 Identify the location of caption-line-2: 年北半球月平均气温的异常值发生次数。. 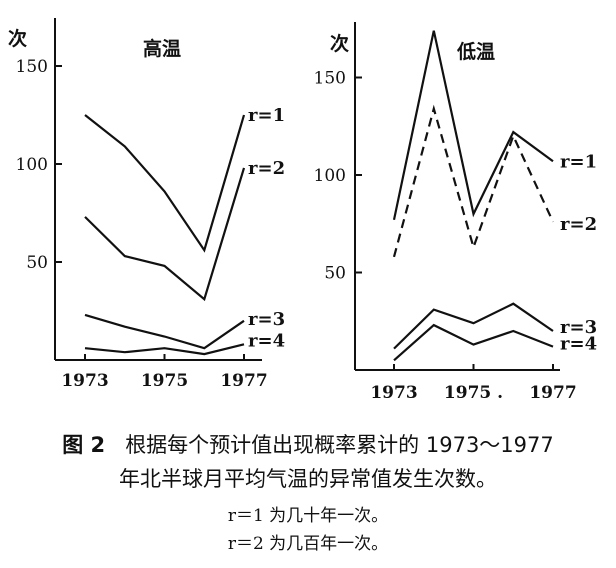
(308, 479).